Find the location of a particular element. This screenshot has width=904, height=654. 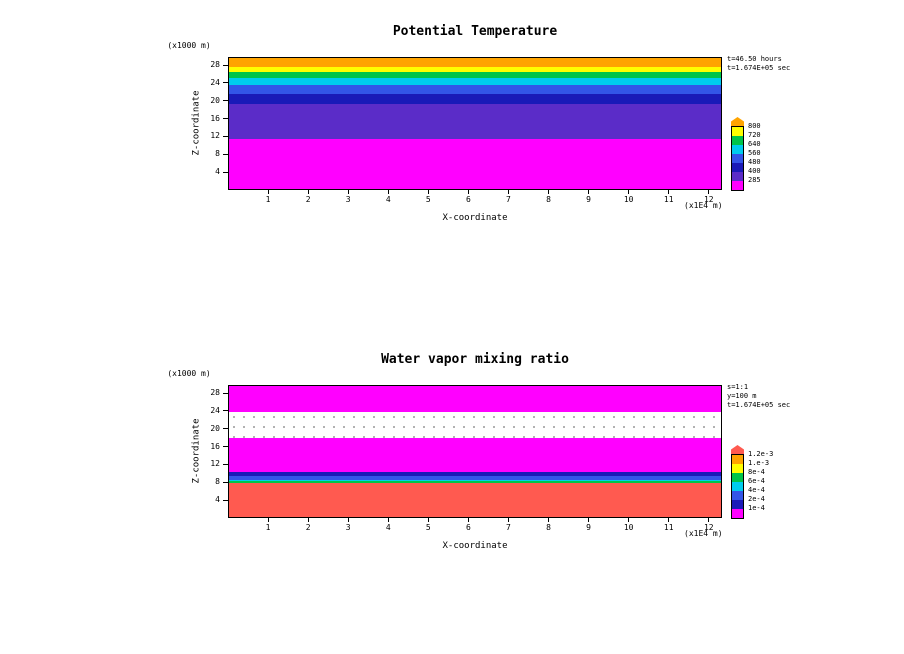

colorbar-label: 1e-4 is located at coordinates (756, 508).